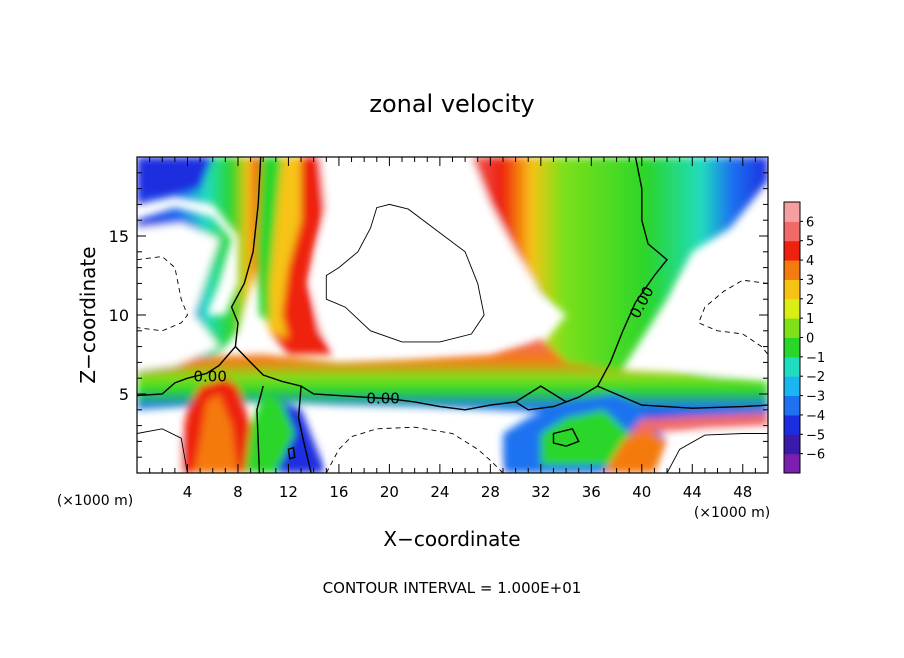 This screenshot has width=904, height=658. Describe the element at coordinates (451, 104) in the screenshot. I see `chart-title: zonal velocity` at that location.